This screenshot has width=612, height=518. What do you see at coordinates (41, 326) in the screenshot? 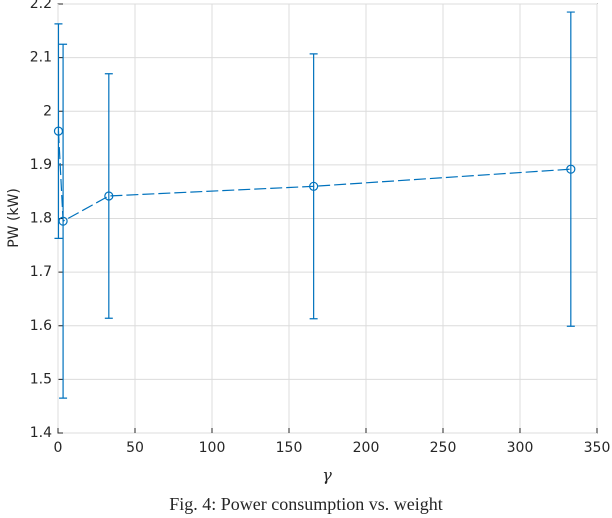
I see `y-tick-label: 1.6` at bounding box center [41, 326].